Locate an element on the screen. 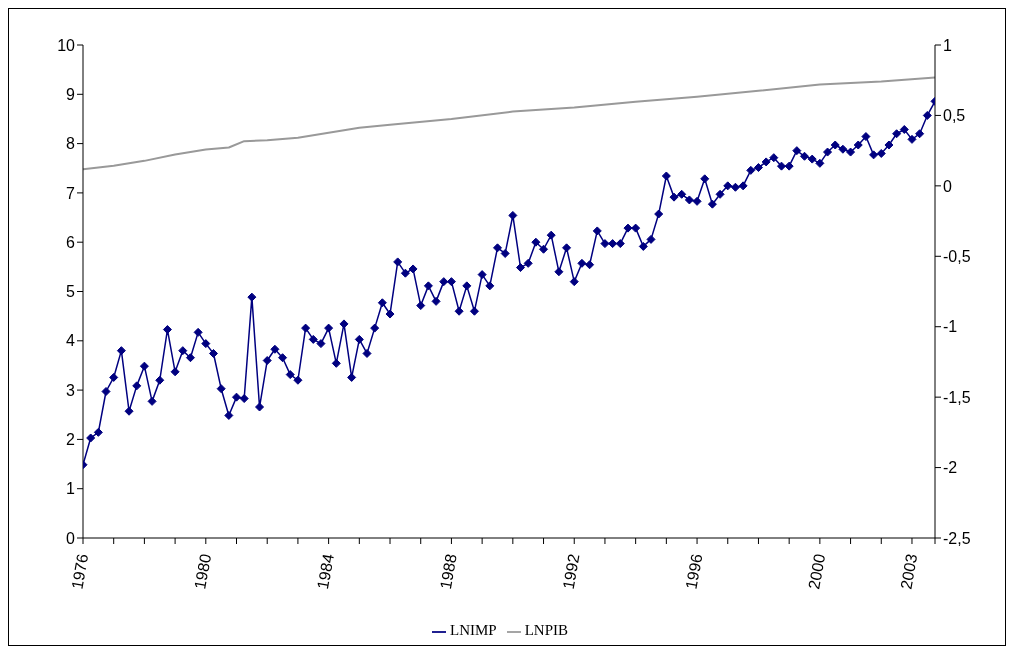 The height and width of the screenshot is (651, 1012). x-tick-label: 1992 is located at coordinates (571, 571).